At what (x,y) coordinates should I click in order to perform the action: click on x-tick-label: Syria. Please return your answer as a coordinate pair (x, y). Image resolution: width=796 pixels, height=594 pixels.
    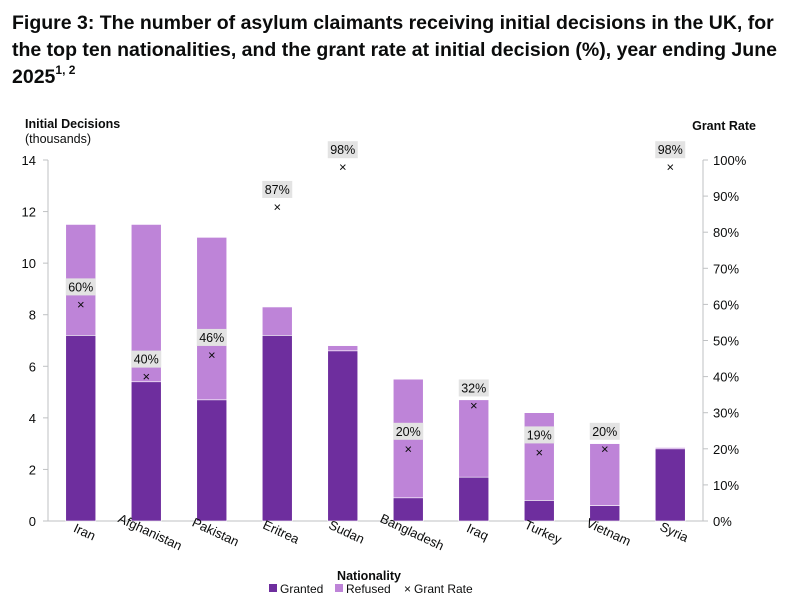
    Looking at the image, I should click on (675, 532).